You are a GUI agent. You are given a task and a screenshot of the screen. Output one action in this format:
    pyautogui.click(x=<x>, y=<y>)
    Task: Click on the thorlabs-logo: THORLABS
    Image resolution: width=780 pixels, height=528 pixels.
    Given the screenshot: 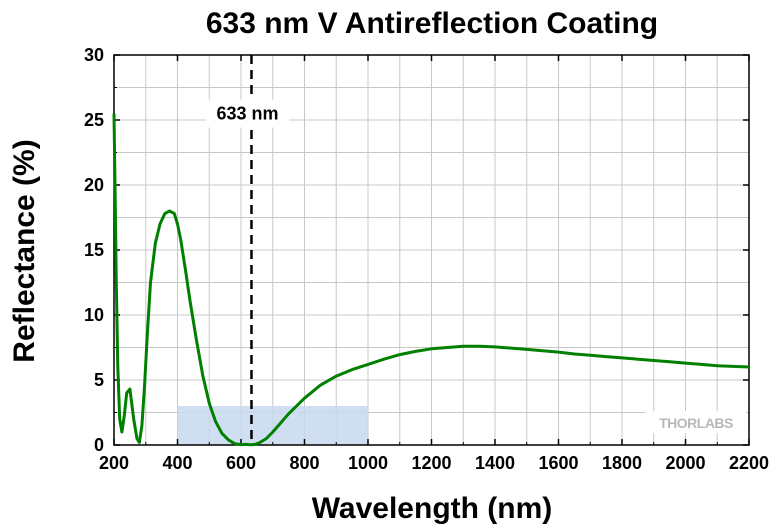 What is the action you would take?
    pyautogui.click(x=696, y=422)
    